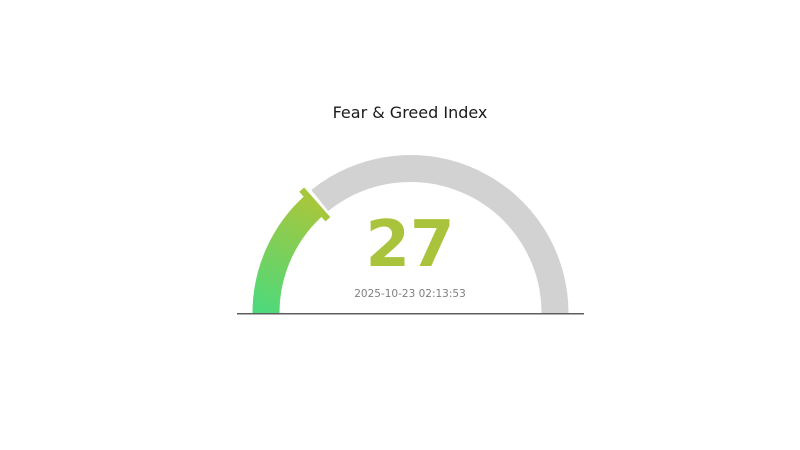  What do you see at coordinates (410, 112) in the screenshot?
I see `chart-title: Fear & Greed Index` at bounding box center [410, 112].